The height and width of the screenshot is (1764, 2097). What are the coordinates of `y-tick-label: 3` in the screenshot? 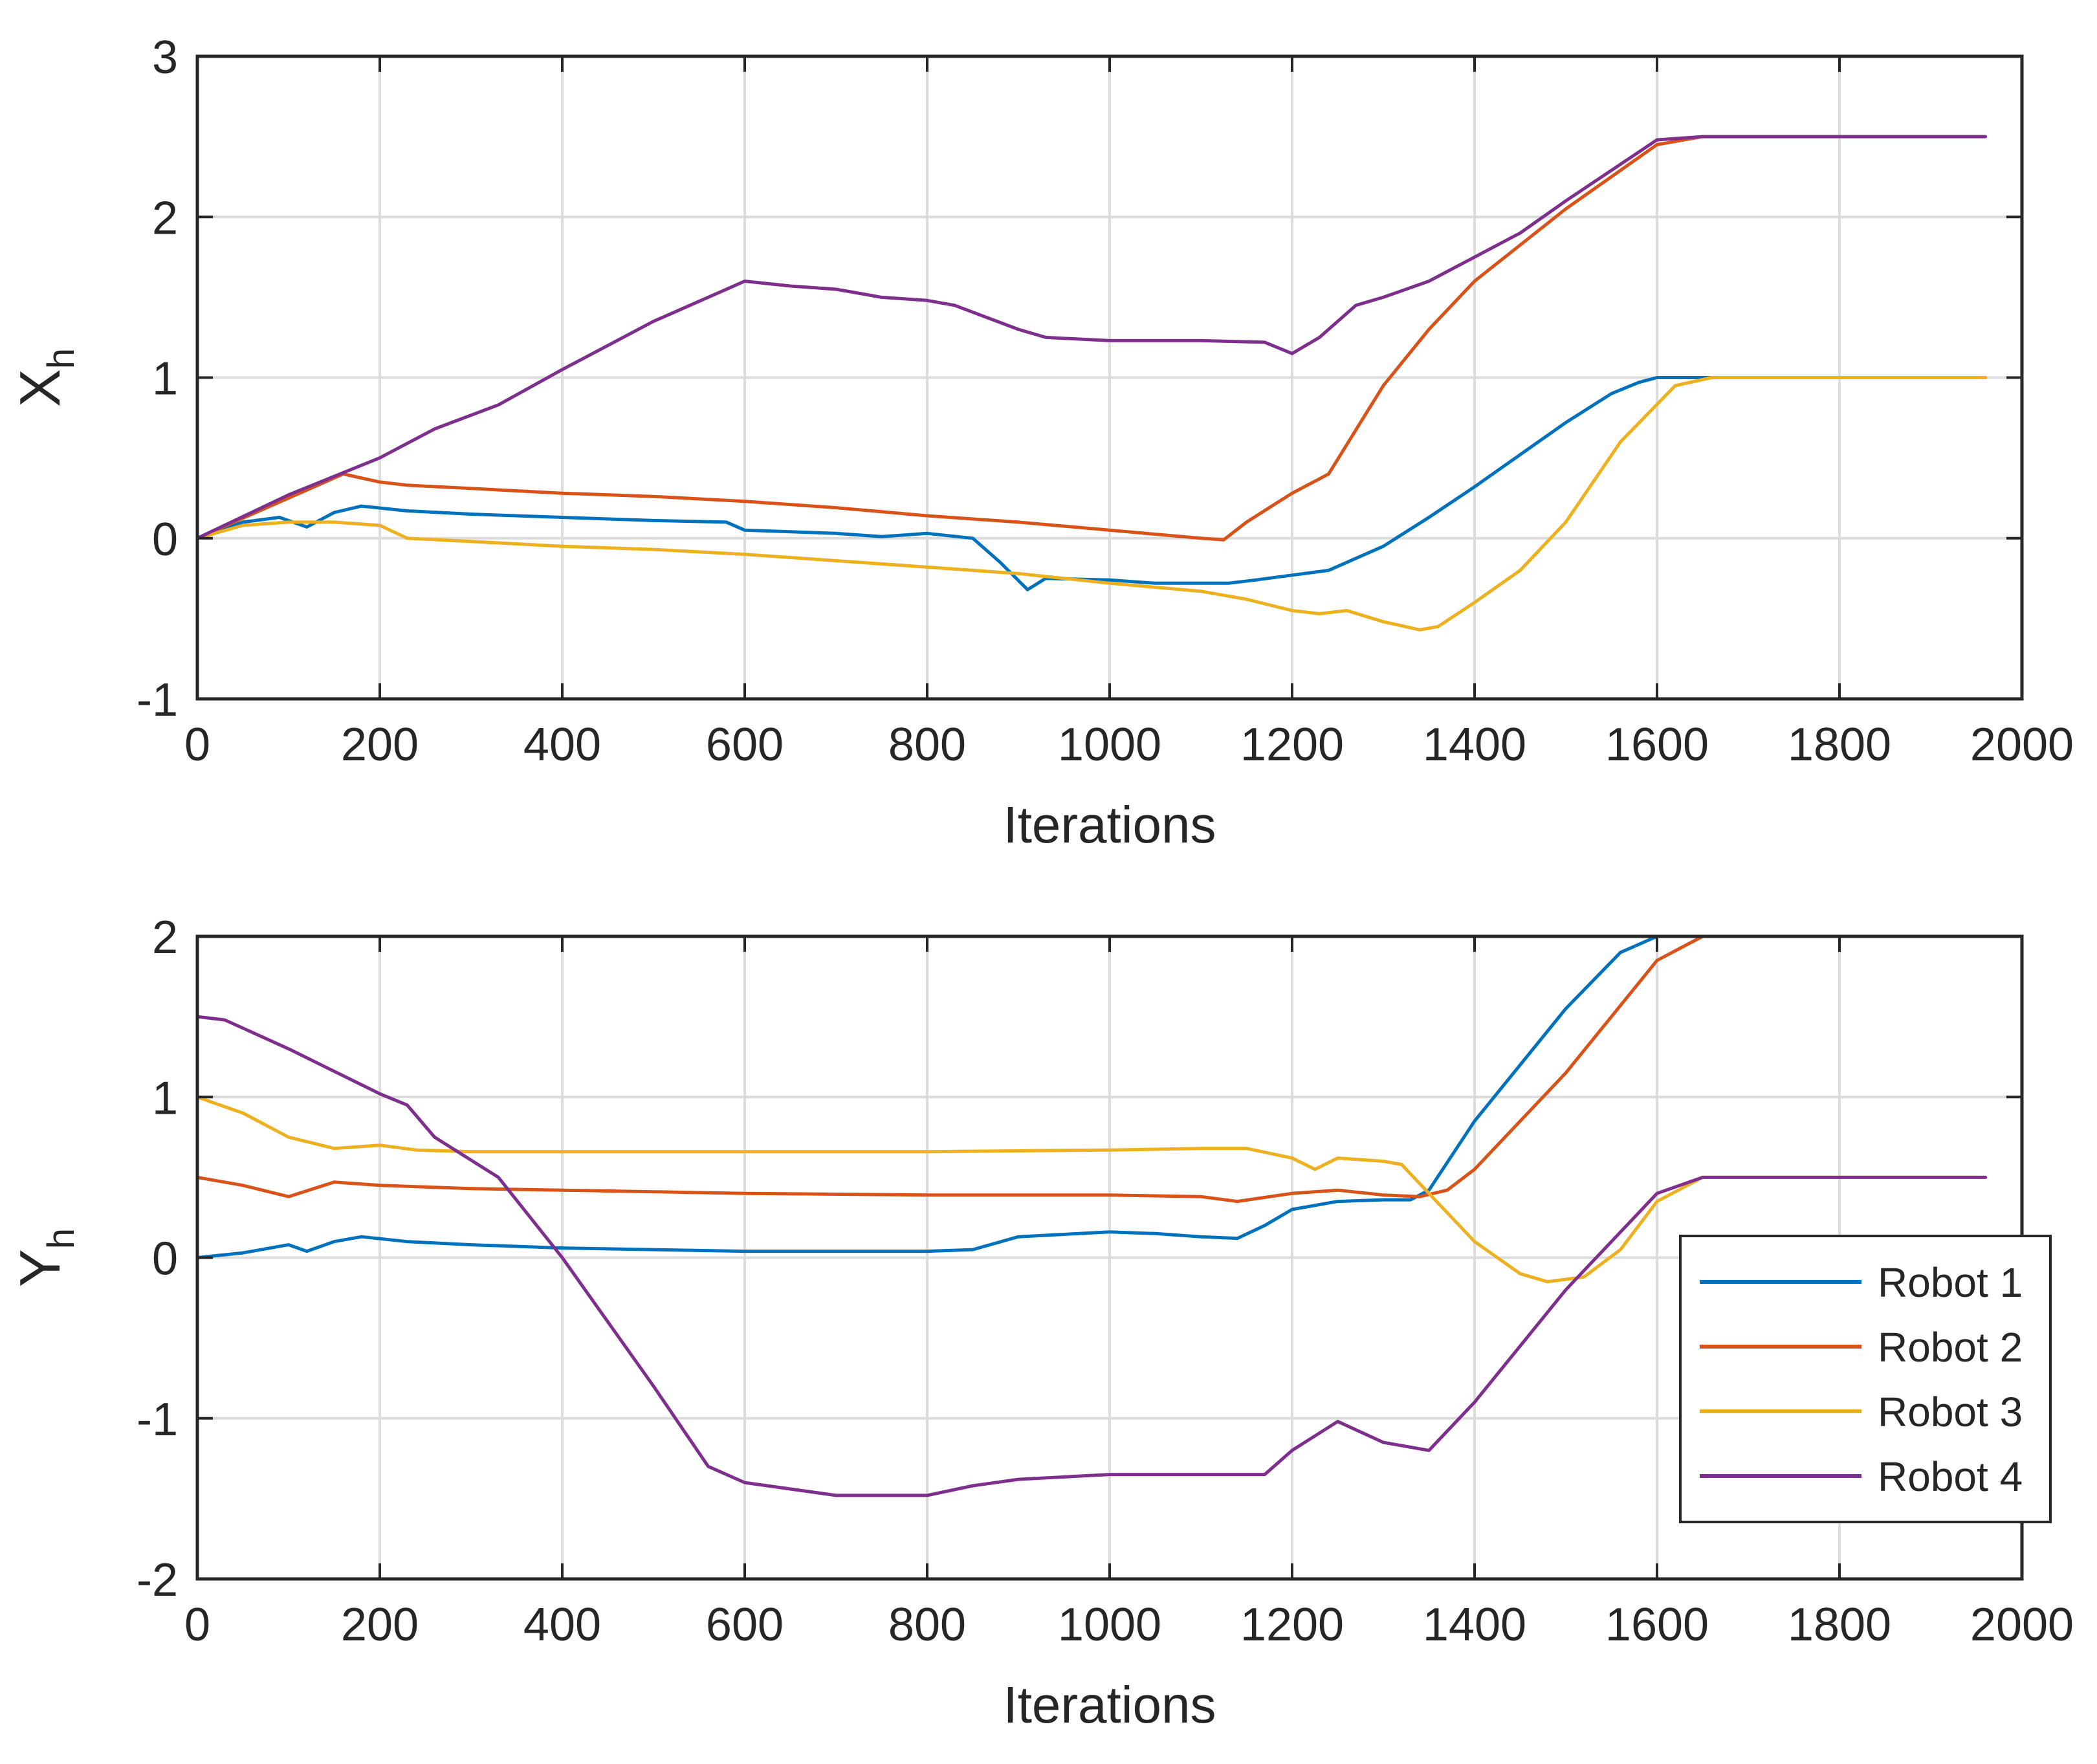 It's located at (165, 57).